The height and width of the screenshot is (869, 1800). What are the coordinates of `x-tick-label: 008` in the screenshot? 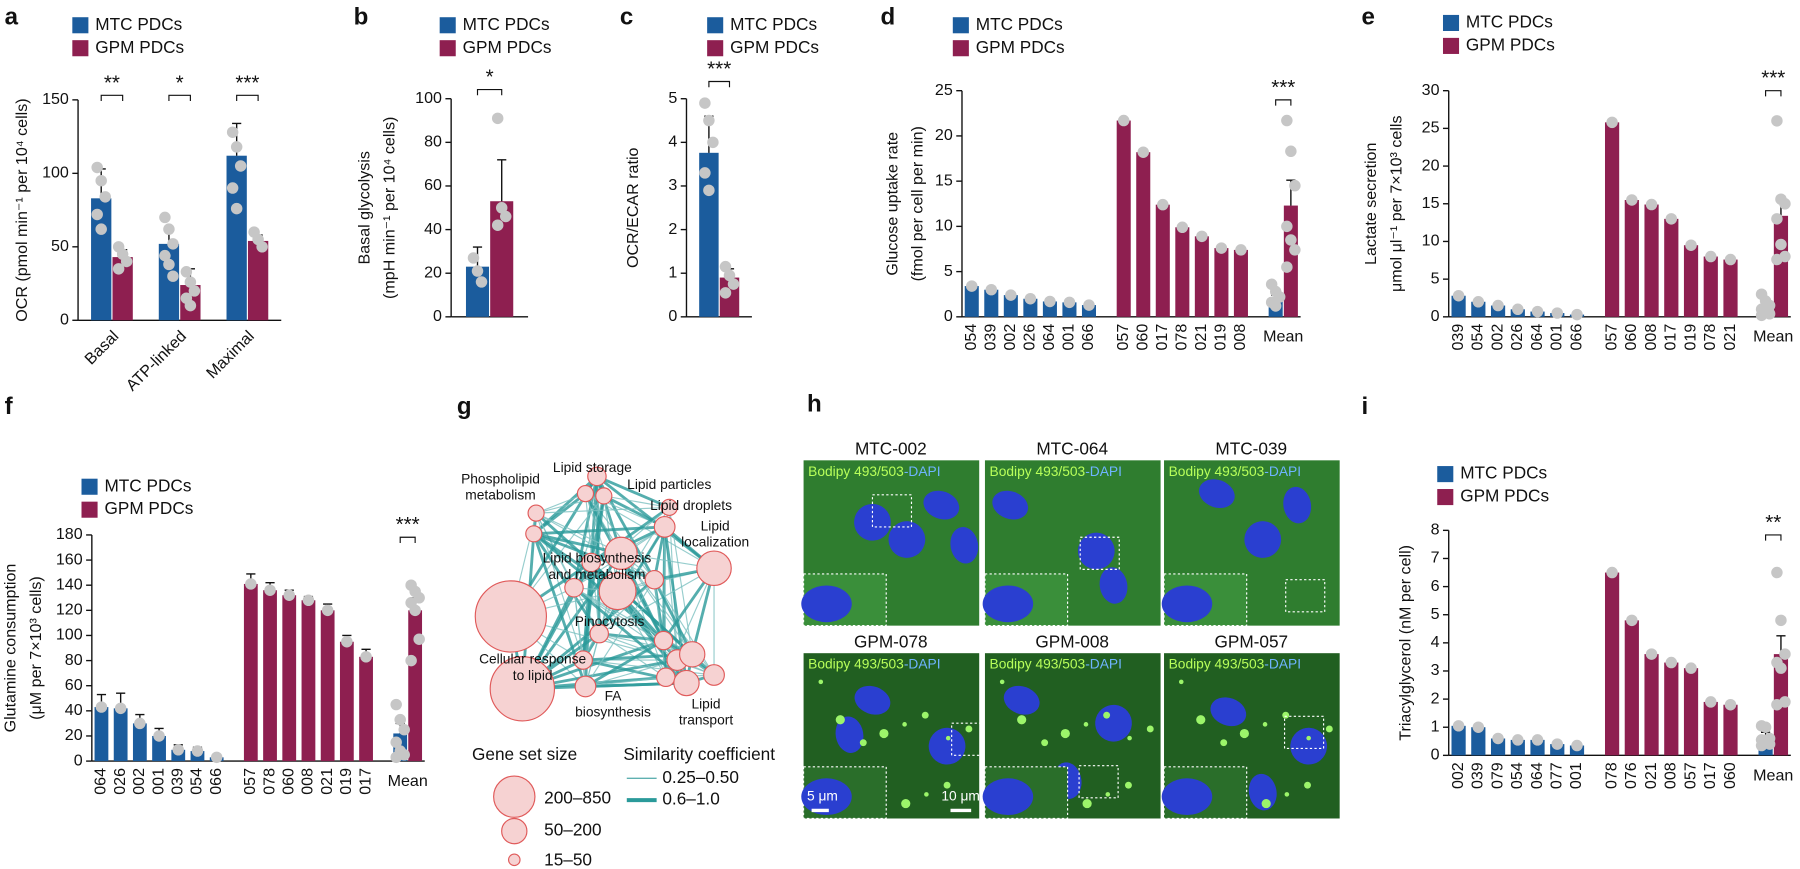 It's located at (1240, 337).